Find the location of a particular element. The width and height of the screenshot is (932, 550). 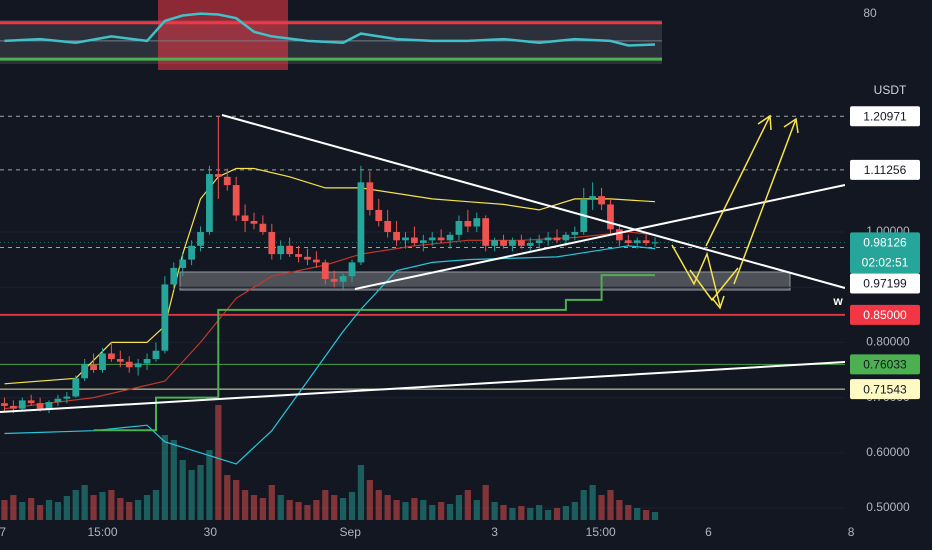

y-tick-label: 0.50000 is located at coordinates (888, 507).